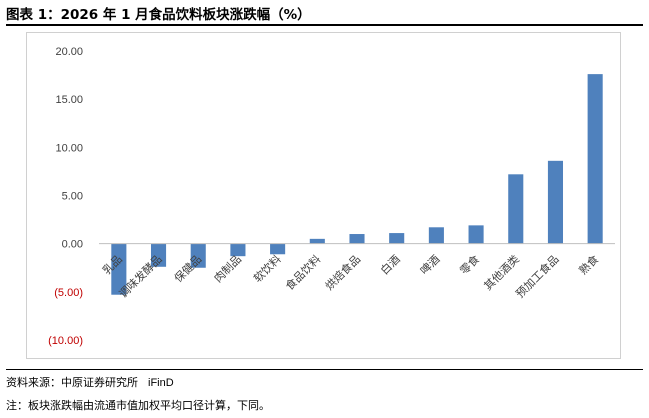 The image size is (649, 418). What do you see at coordinates (588, 264) in the screenshot?
I see `category-label: 熟食` at bounding box center [588, 264].